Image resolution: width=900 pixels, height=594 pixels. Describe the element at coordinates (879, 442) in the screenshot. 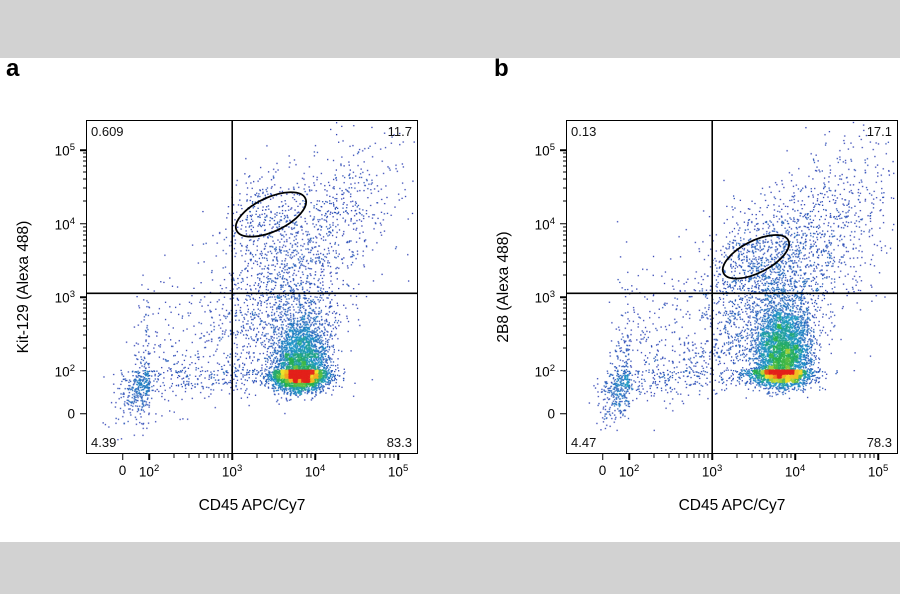

I see `quadrant-stat-bottom-right: 78.3` at that location.